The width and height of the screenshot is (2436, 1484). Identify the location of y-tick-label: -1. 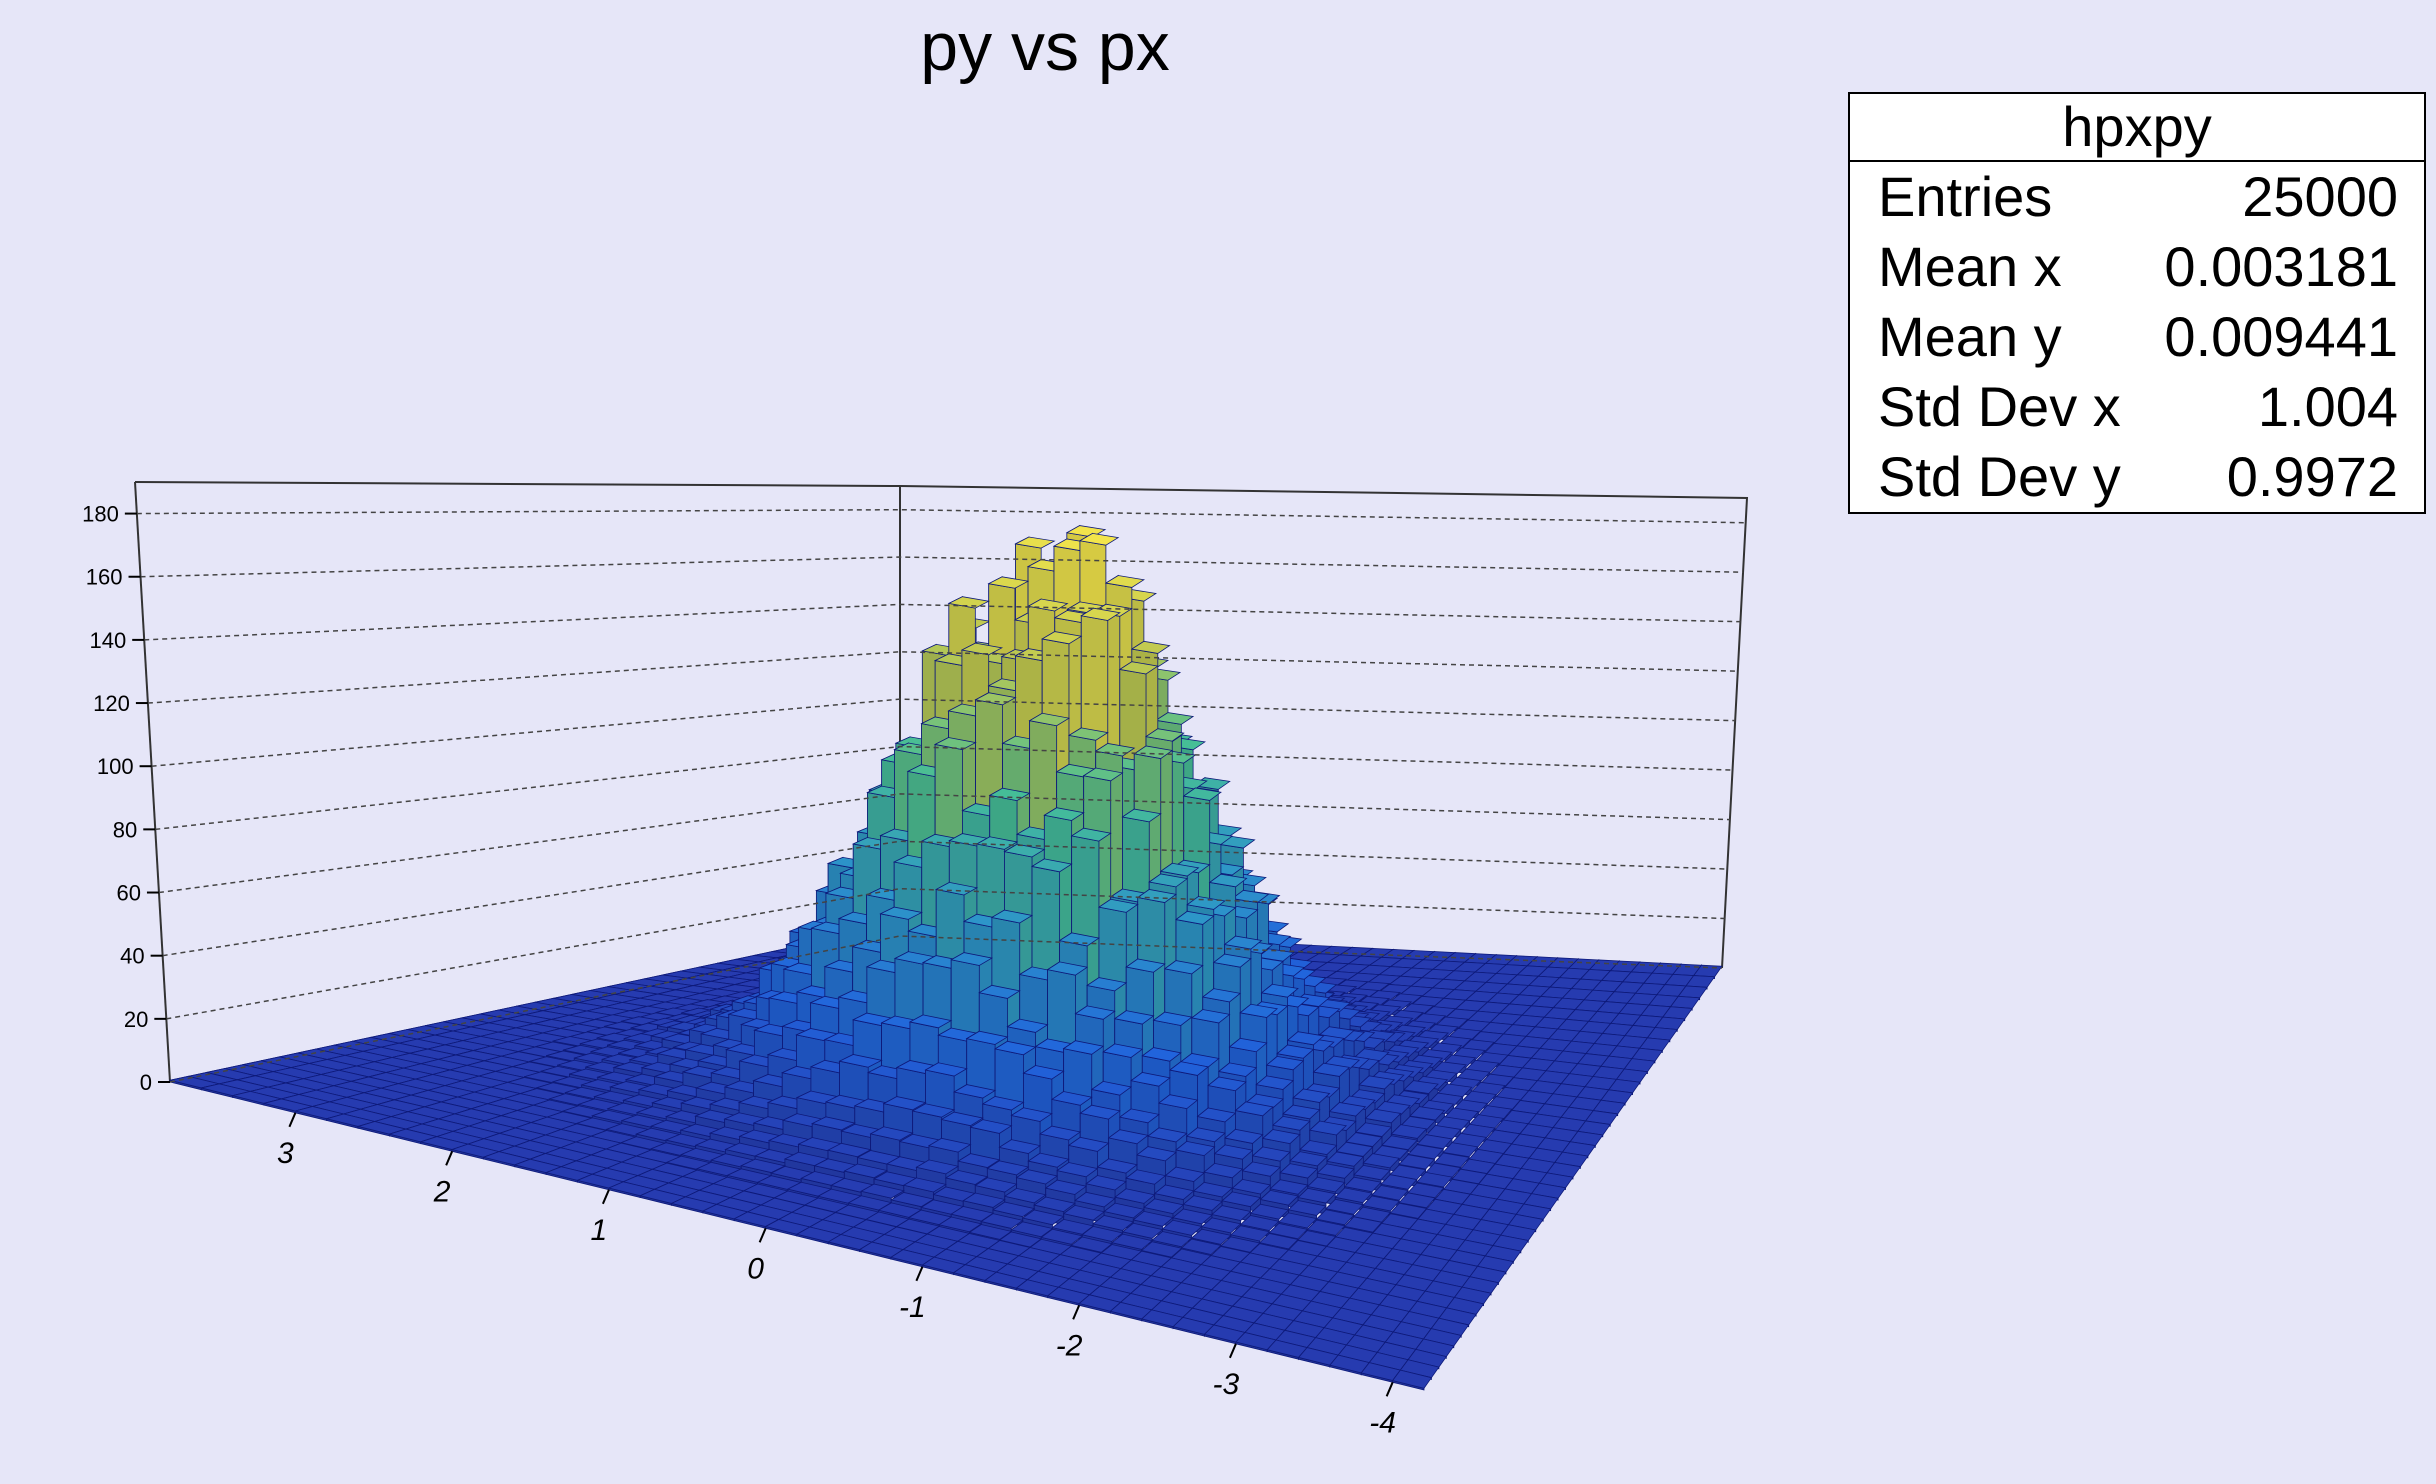
(912, 1307).